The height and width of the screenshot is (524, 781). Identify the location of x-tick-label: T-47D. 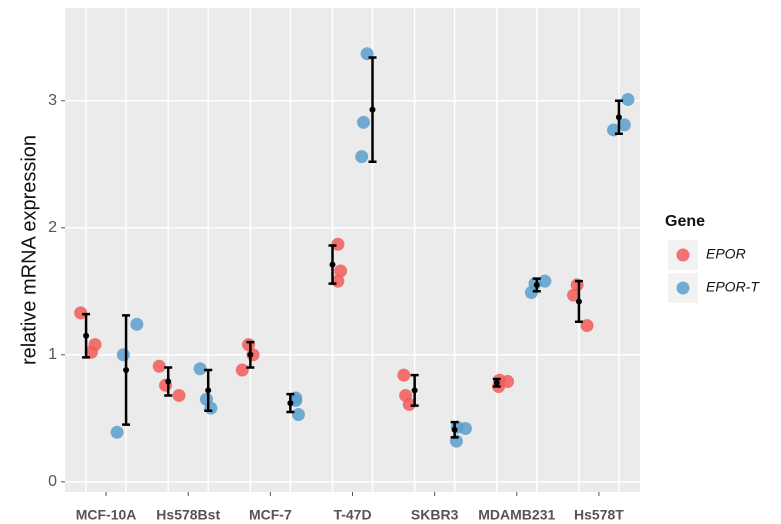
(352, 515).